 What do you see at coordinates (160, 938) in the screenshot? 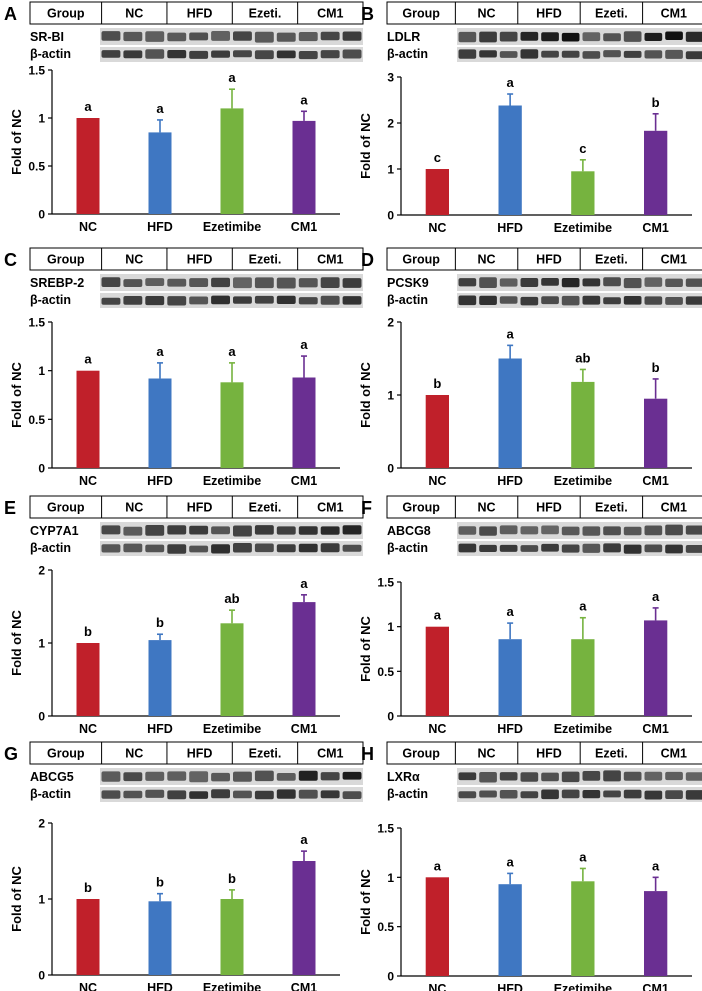
I see `bar-hfd` at bounding box center [160, 938].